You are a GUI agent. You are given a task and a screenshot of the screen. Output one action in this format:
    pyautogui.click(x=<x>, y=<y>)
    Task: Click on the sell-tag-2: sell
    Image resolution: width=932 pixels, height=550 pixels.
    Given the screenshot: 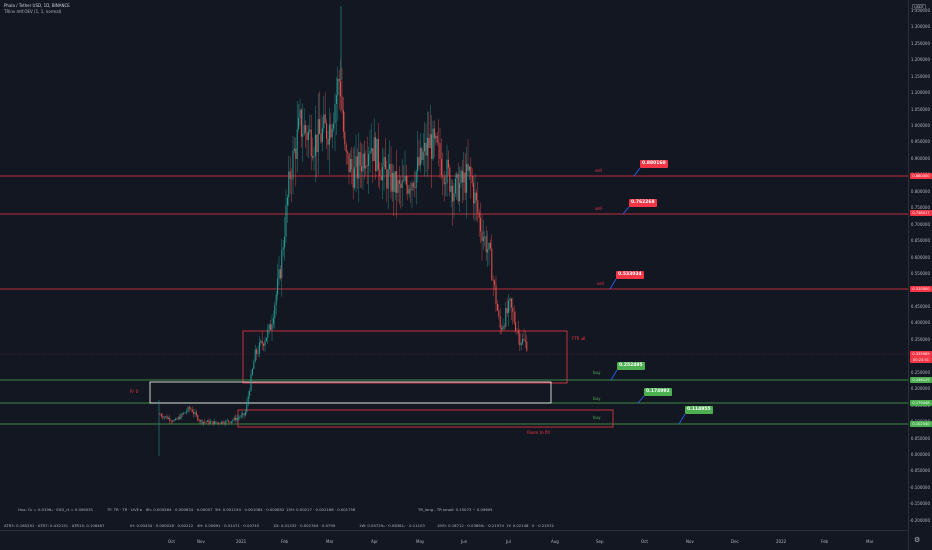 What is the action you would take?
    pyautogui.click(x=598, y=208)
    